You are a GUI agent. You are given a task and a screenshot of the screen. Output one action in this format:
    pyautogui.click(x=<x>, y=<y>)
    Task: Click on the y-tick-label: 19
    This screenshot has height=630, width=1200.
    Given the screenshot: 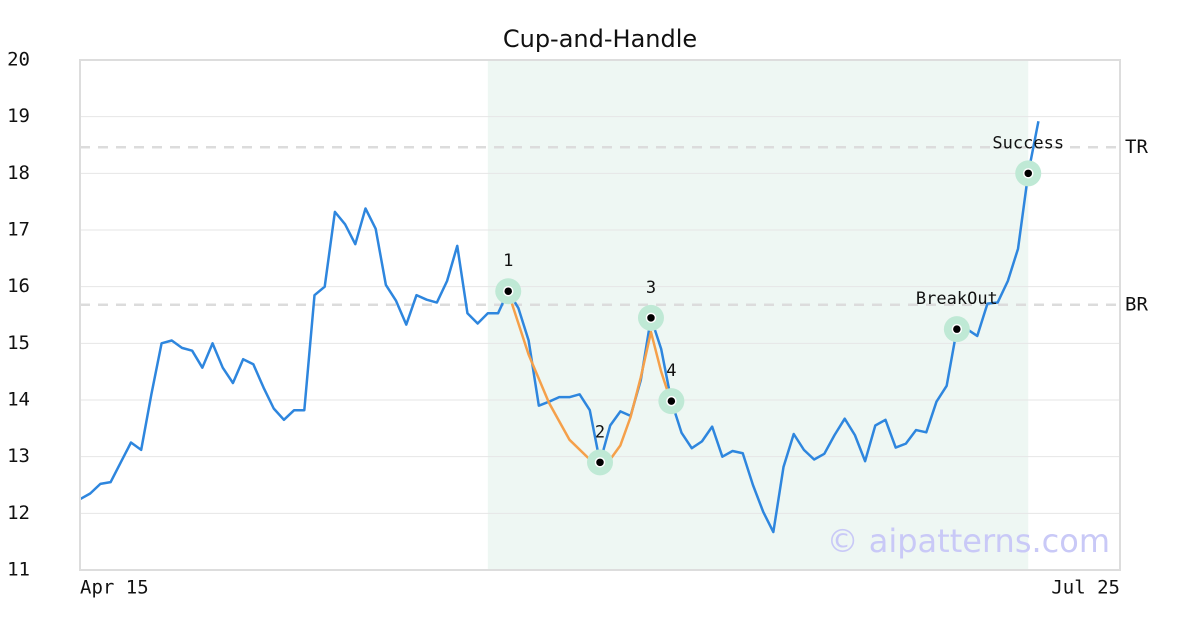 What is the action you would take?
    pyautogui.click(x=18, y=116)
    